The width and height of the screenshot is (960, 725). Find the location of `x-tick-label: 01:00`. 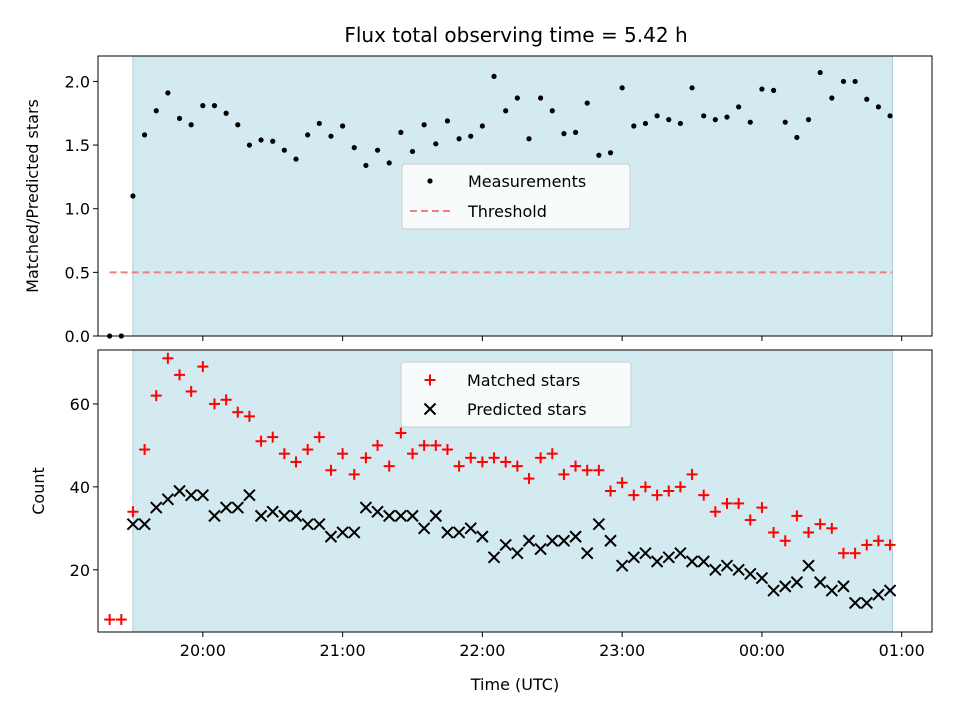

x-tick-label: 01:00 is located at coordinates (902, 650).